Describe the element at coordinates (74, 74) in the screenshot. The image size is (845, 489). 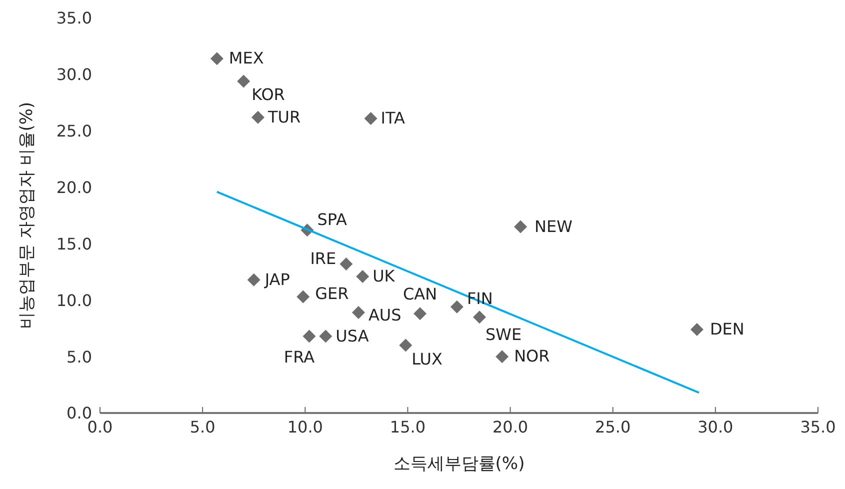
I see `y-tick-label: 30.0` at that location.